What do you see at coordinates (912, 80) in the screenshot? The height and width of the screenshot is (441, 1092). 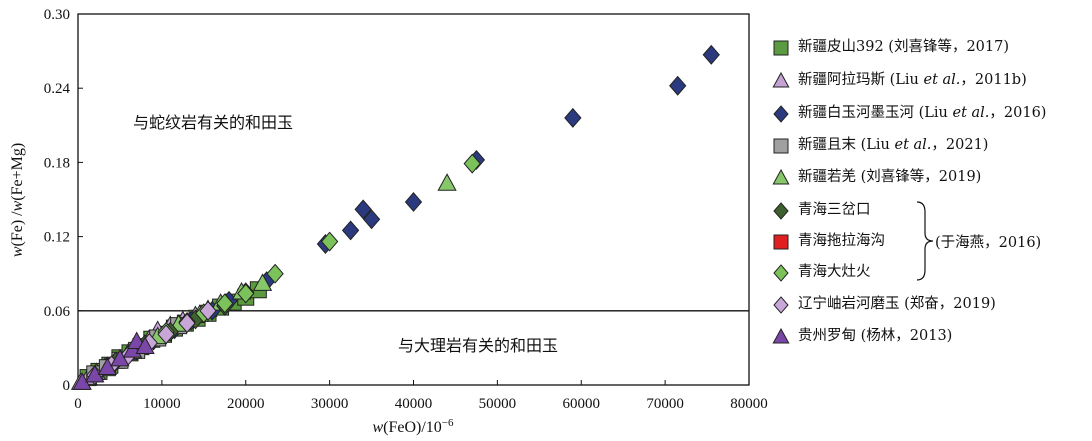 I see `legend-label: 新疆阿拉玛斯 (Liu et al.，2011b)` at bounding box center [912, 80].